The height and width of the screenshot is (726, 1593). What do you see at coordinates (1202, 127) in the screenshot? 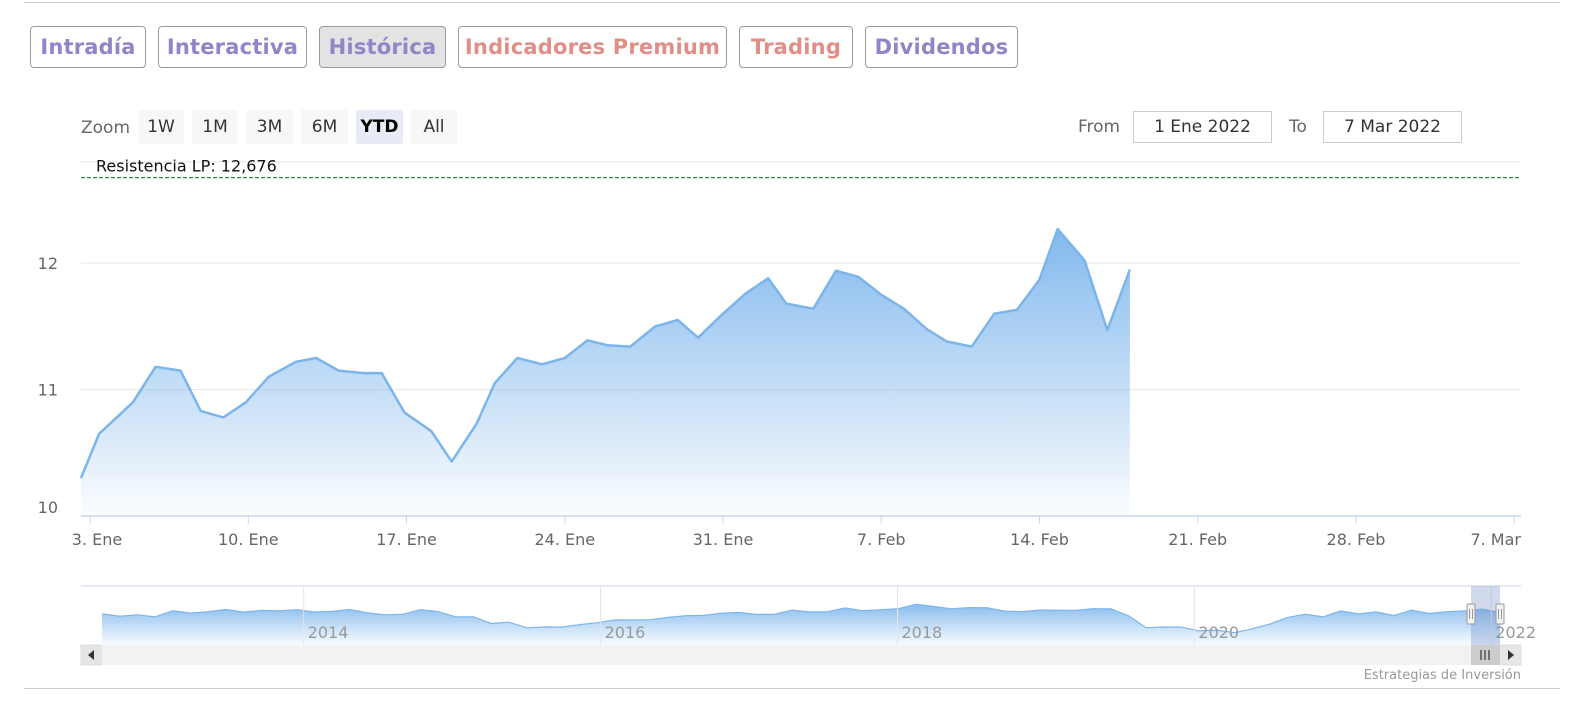
I see `range-from-input: 1 Ene 2022` at bounding box center [1202, 127].